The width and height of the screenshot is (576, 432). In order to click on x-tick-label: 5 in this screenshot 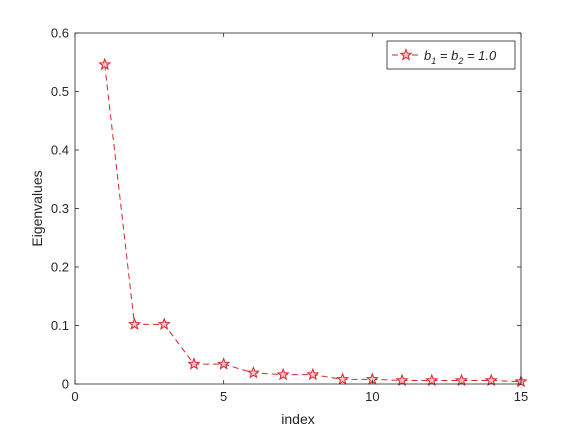, I will do `click(223, 396)`.